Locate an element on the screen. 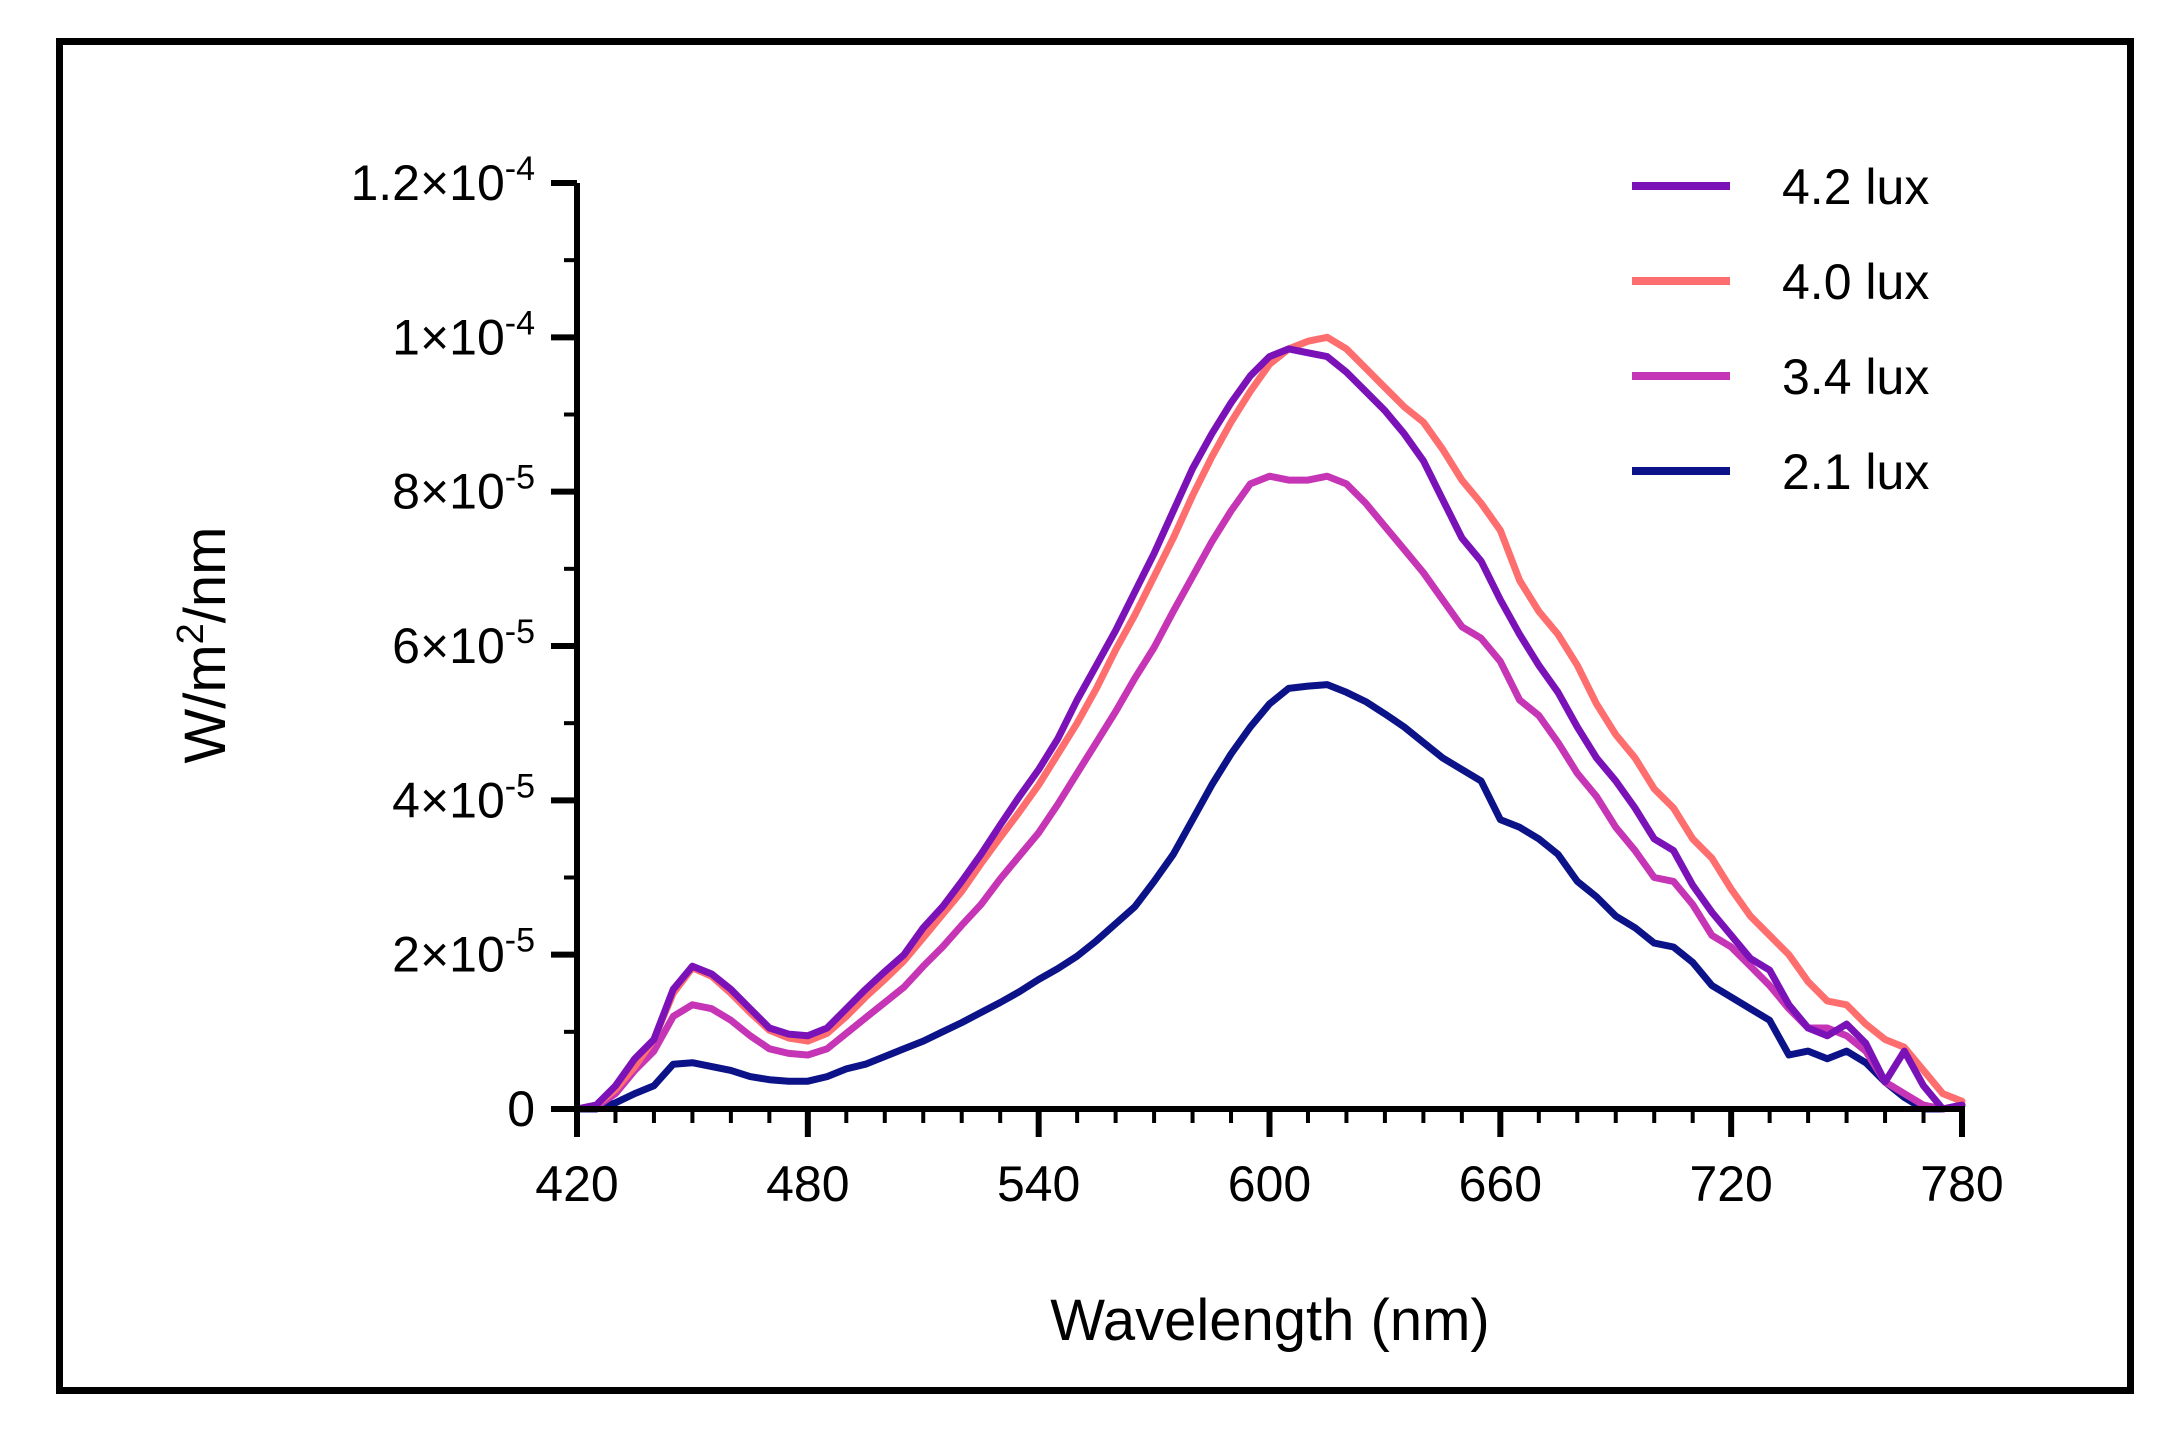  y-axis-title-sup: 2 is located at coordinates (191, 633).